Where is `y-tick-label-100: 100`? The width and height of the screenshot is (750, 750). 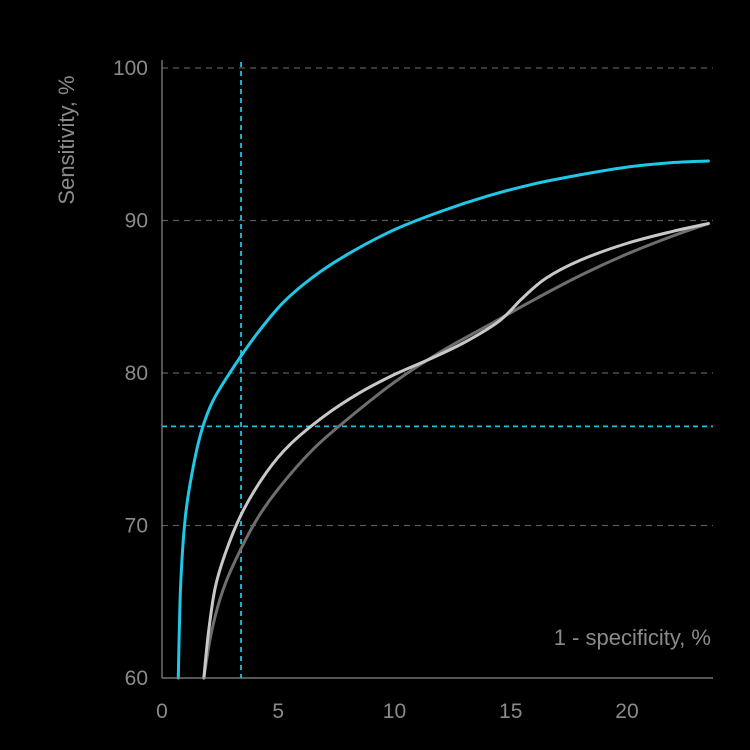
y-tick-label-100: 100 is located at coordinates (130, 68).